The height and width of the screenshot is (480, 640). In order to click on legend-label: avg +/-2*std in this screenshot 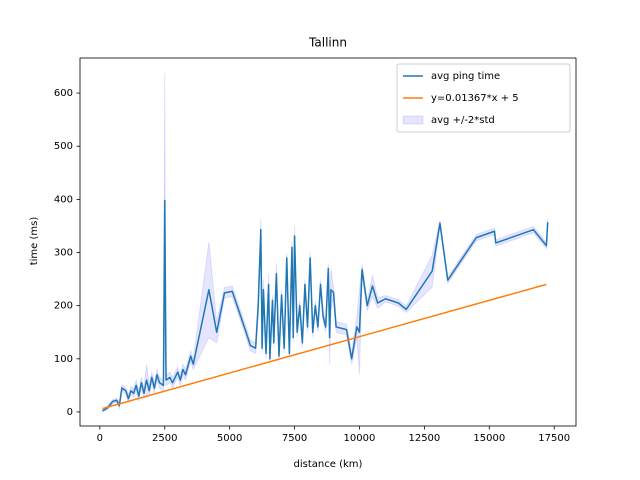, I will do `click(463, 120)`.